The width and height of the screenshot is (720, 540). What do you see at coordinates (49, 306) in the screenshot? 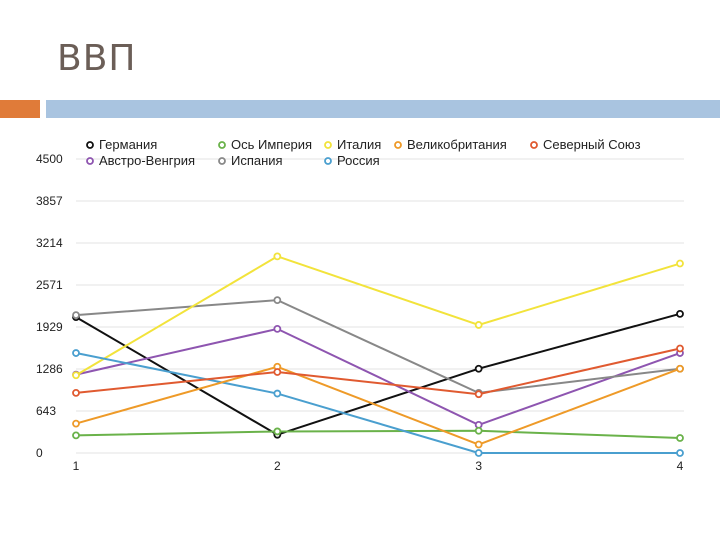
I see `y-axis-ticks: 0 643 1286 1929 2571 3214 3857 4500` at bounding box center [49, 306].